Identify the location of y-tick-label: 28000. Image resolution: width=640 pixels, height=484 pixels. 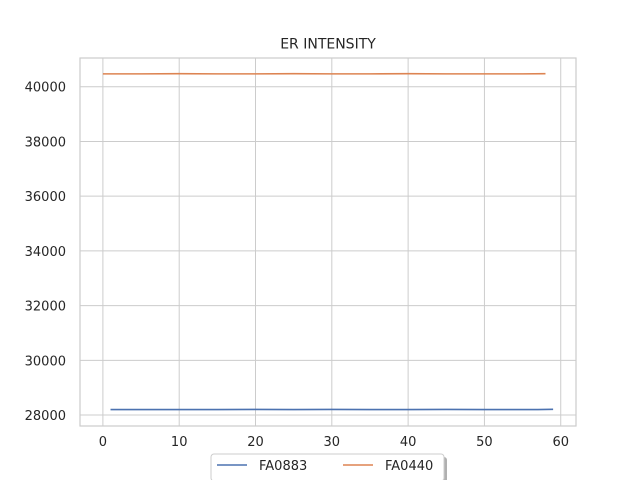
(45, 416).